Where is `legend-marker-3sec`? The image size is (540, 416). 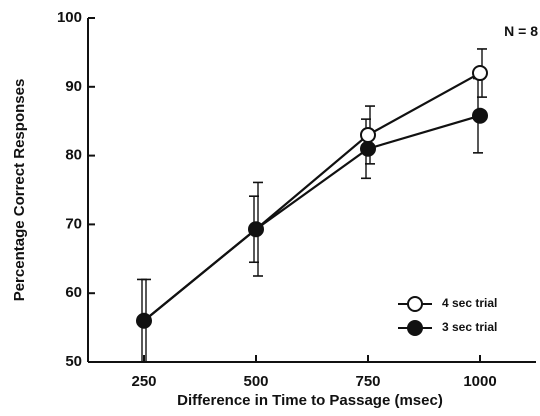
legend-marker-3sec is located at coordinates (415, 328).